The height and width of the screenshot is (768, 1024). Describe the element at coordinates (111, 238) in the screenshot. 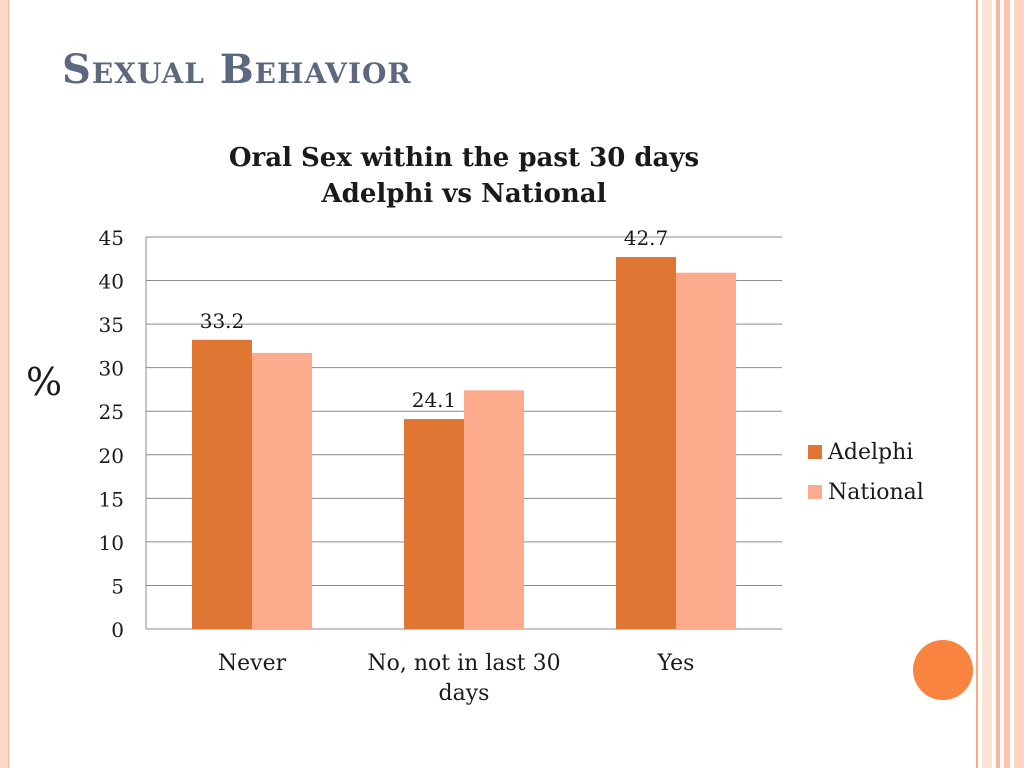

I see `y-tick-label: 45` at that location.